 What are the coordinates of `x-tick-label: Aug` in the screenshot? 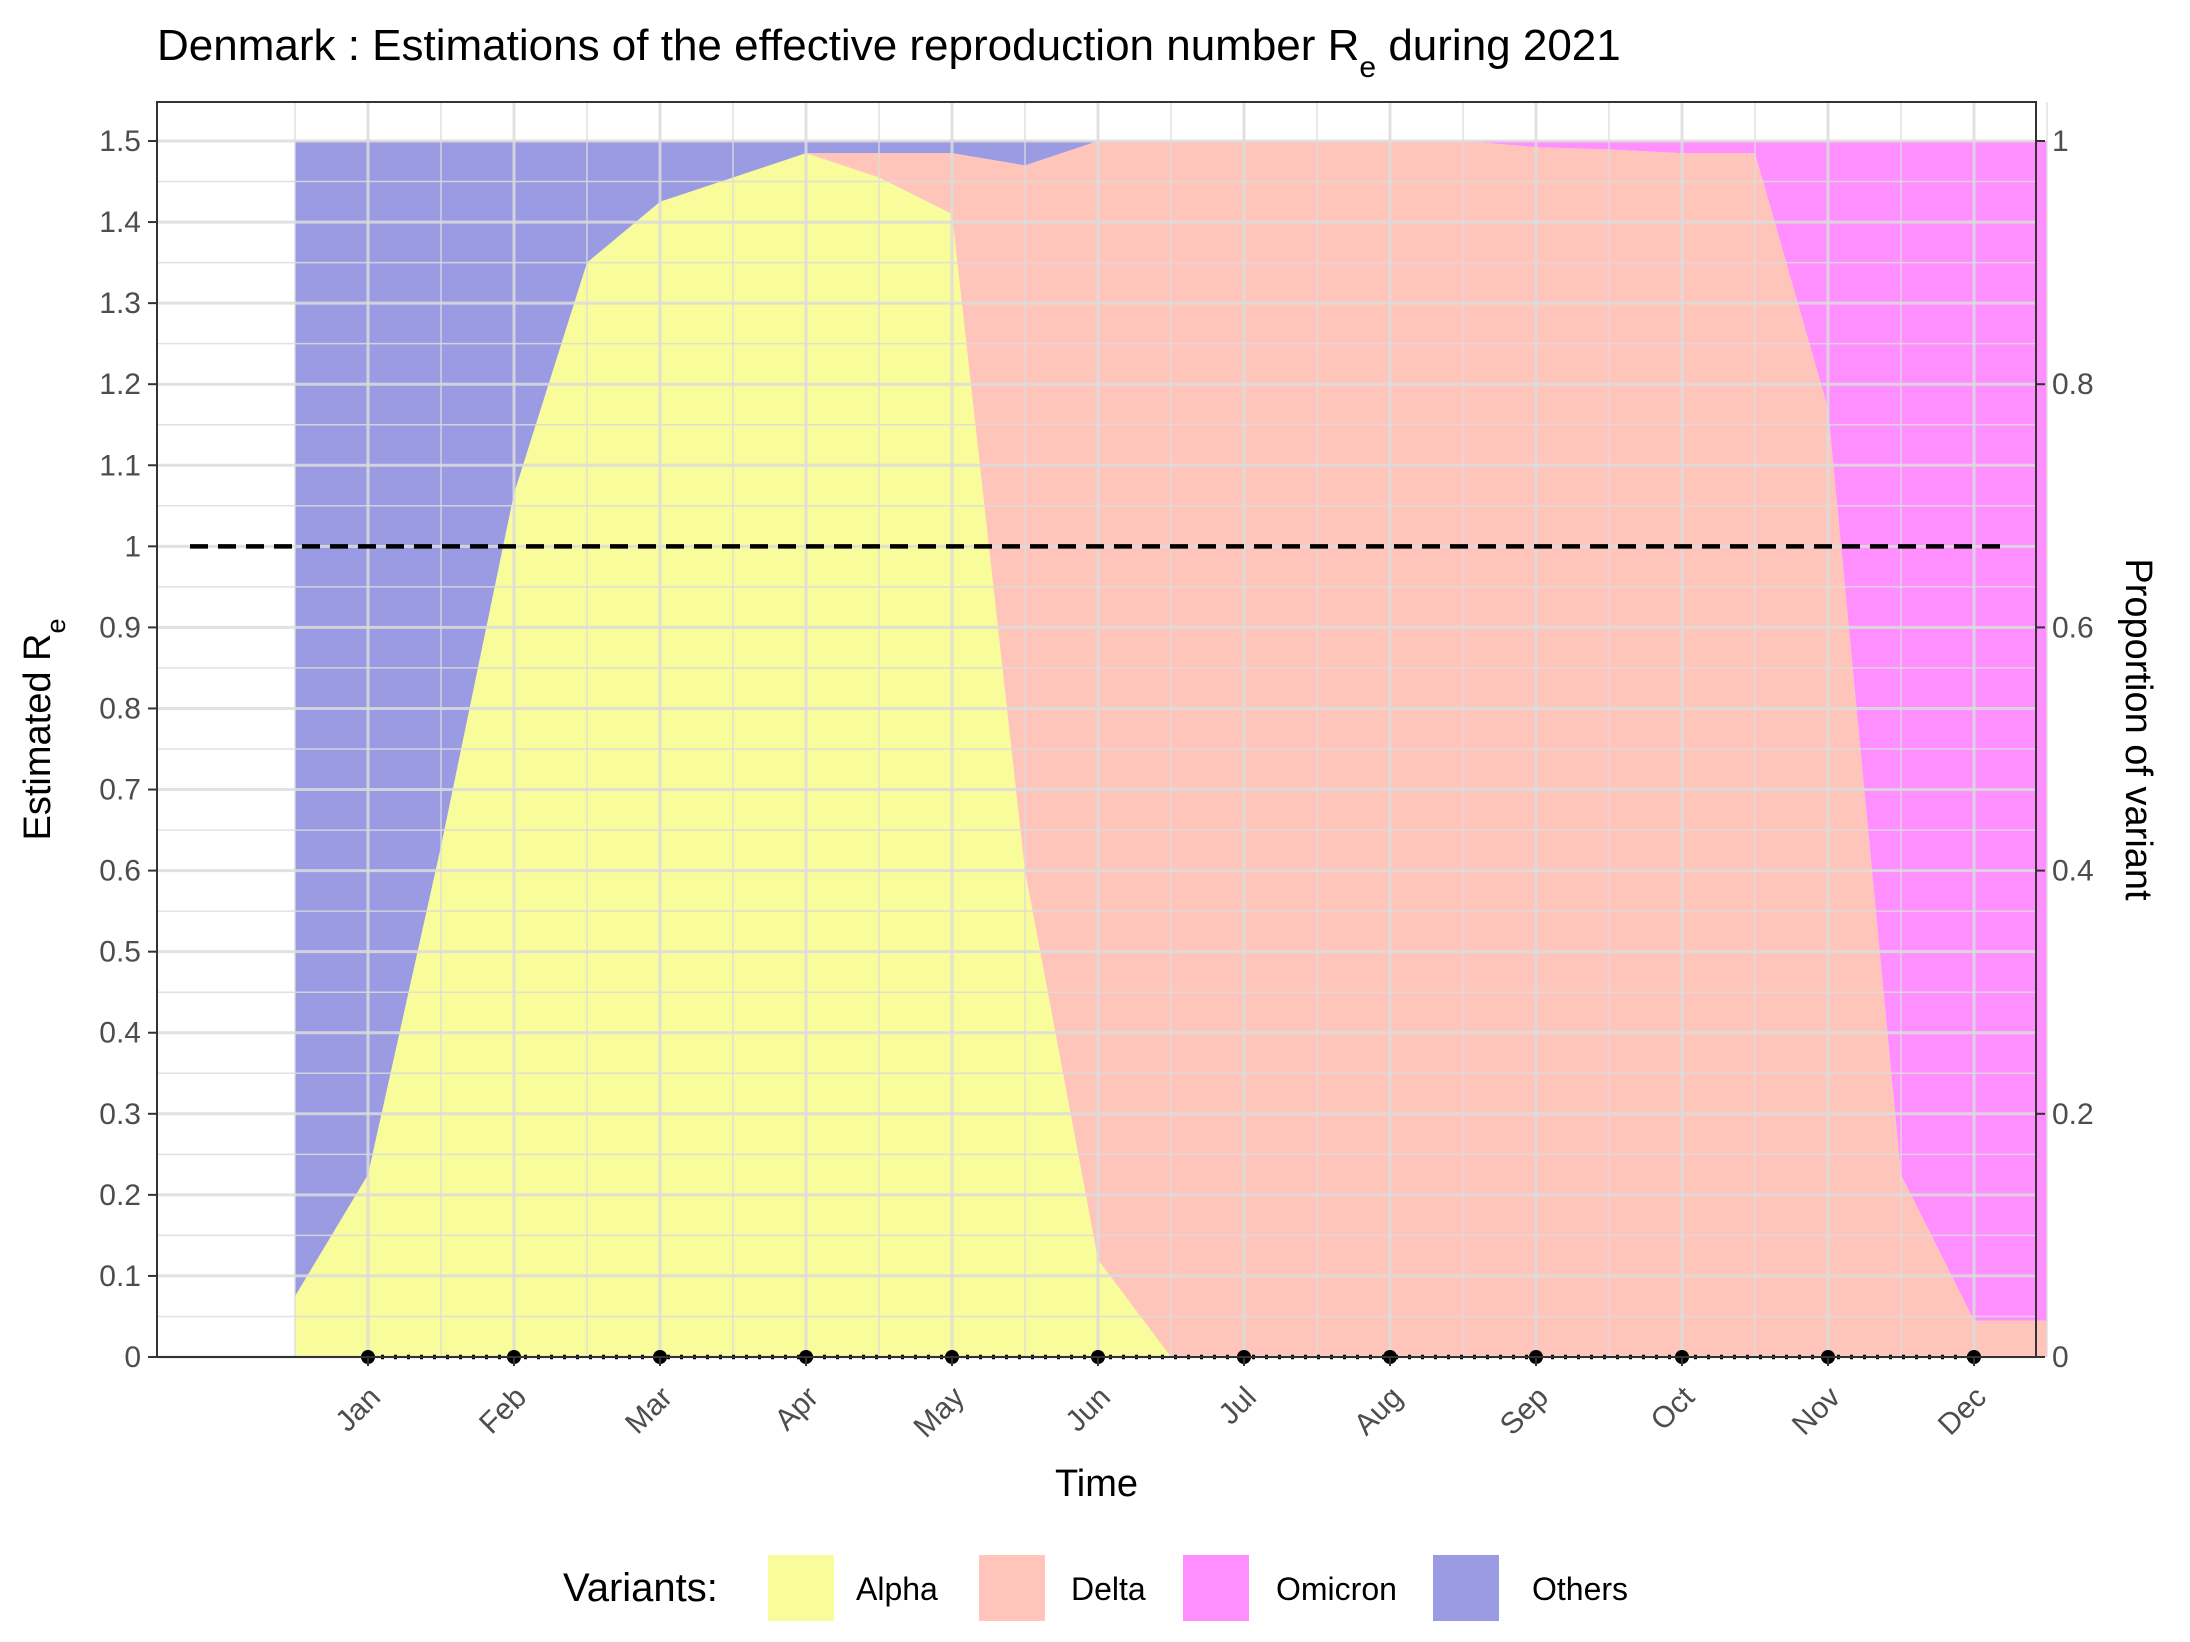 It's located at (1378, 1411).